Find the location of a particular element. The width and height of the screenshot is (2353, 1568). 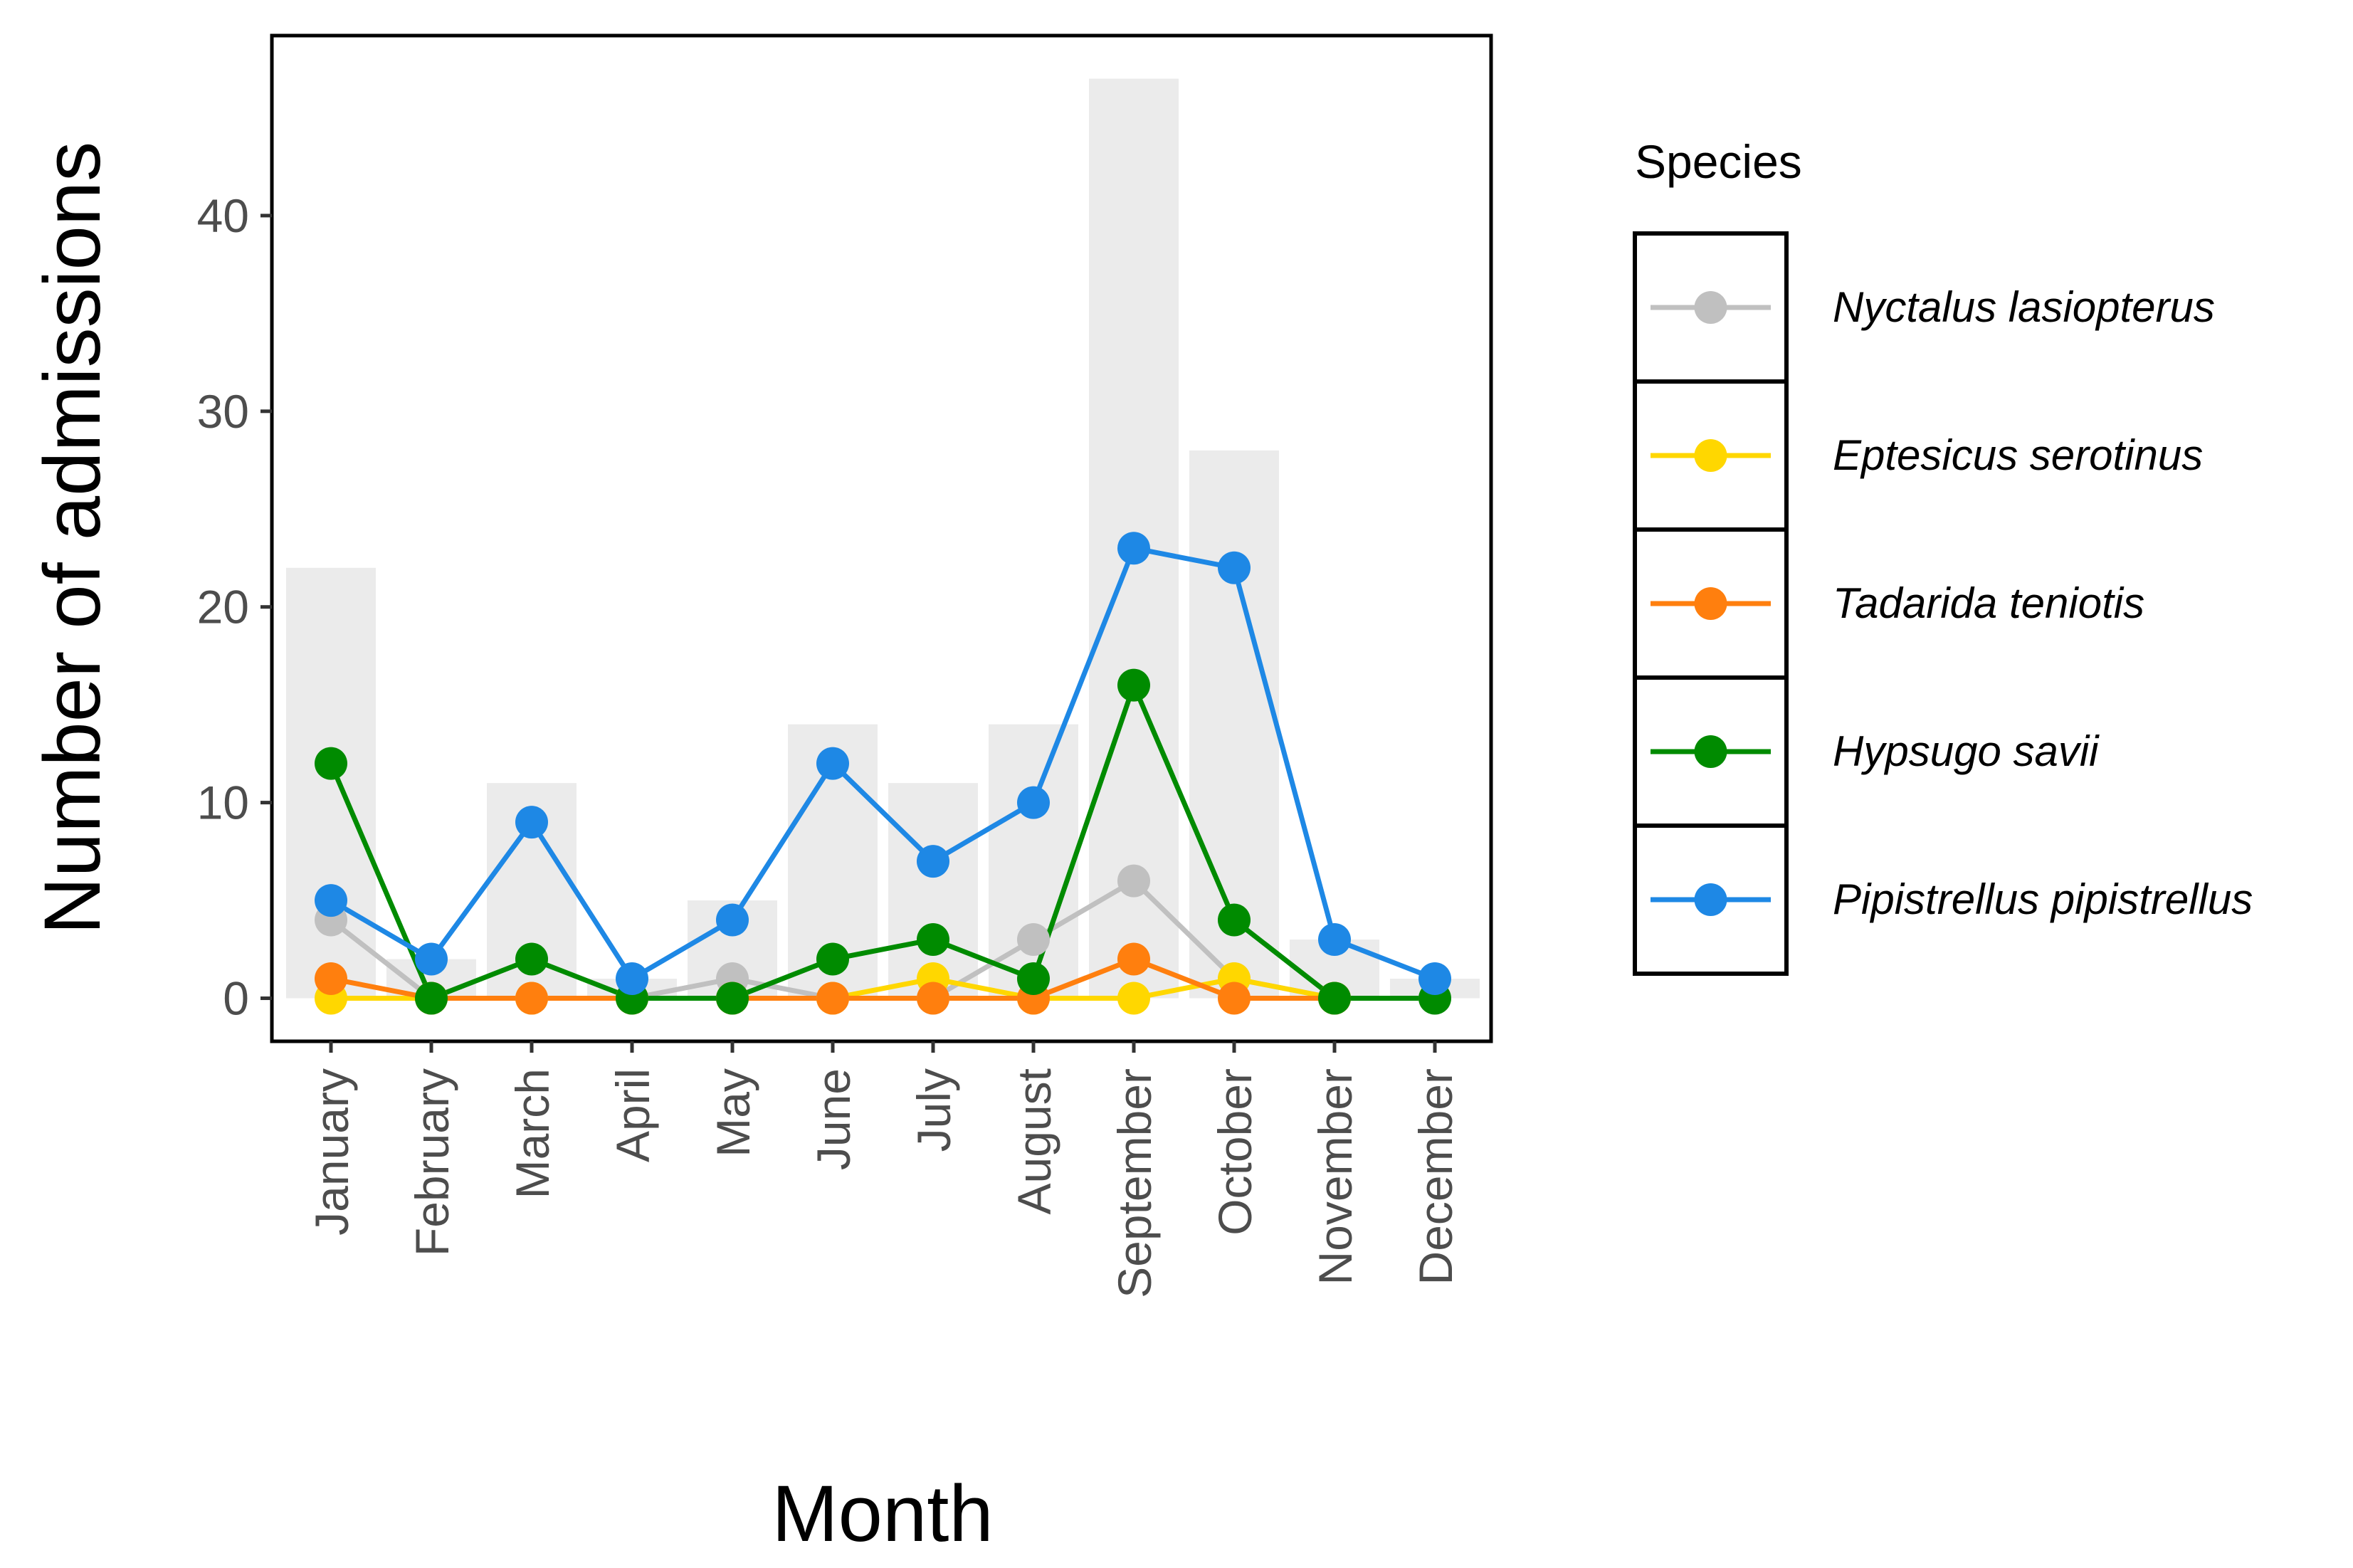

point-pipistrellus-pipistrellus-november is located at coordinates (1334, 940).